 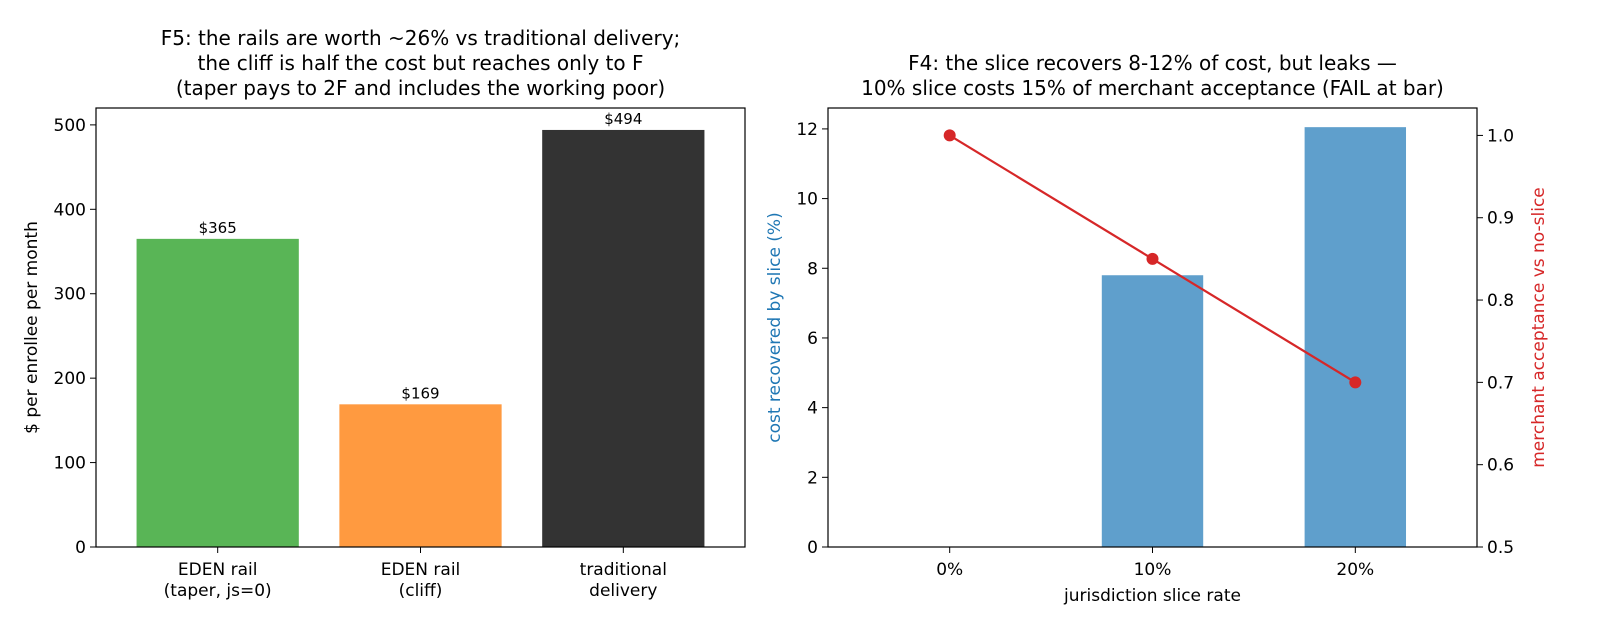 What do you see at coordinates (1355, 570) in the screenshot?
I see `x-tick-label-2: 20%` at bounding box center [1355, 570].